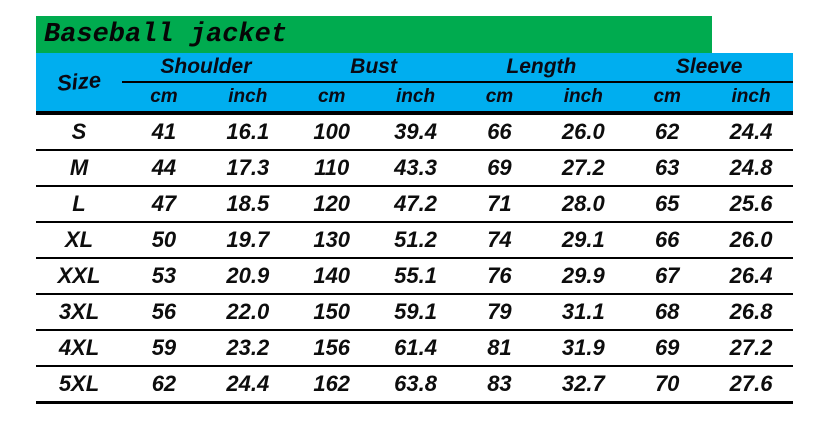 This screenshot has height=432, width=832. Describe the element at coordinates (248, 347) in the screenshot. I see `value-cell: 23.2` at that location.